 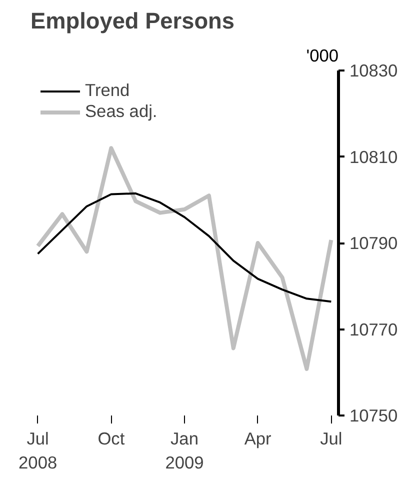 What do you see at coordinates (374, 329) in the screenshot?
I see `y-tick-label: 10770` at bounding box center [374, 329].